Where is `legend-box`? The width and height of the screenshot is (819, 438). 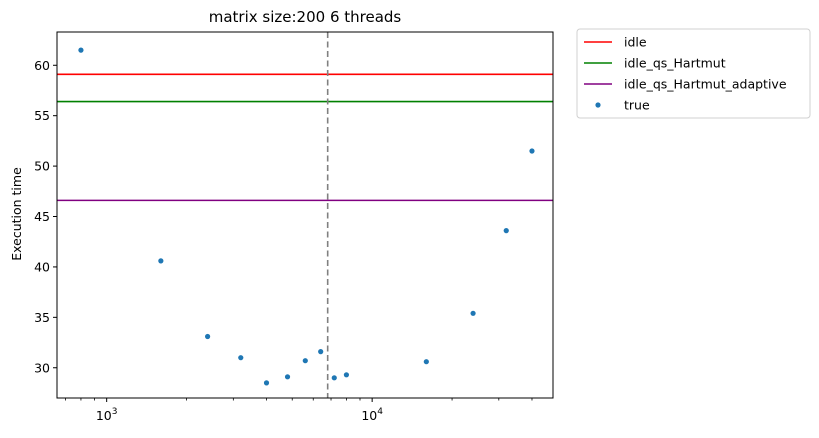 legend-box is located at coordinates (693, 73).